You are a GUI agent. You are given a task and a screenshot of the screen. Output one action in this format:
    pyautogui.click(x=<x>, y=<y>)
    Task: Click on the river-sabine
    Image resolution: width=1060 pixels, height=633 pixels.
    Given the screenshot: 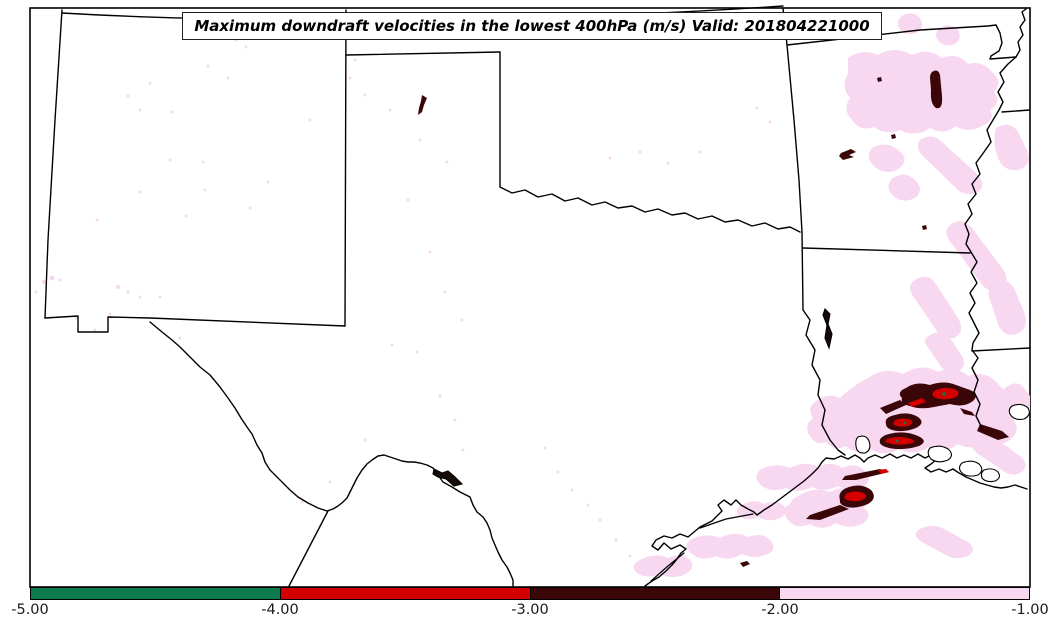 What is the action you would take?
    pyautogui.click(x=824, y=382)
    